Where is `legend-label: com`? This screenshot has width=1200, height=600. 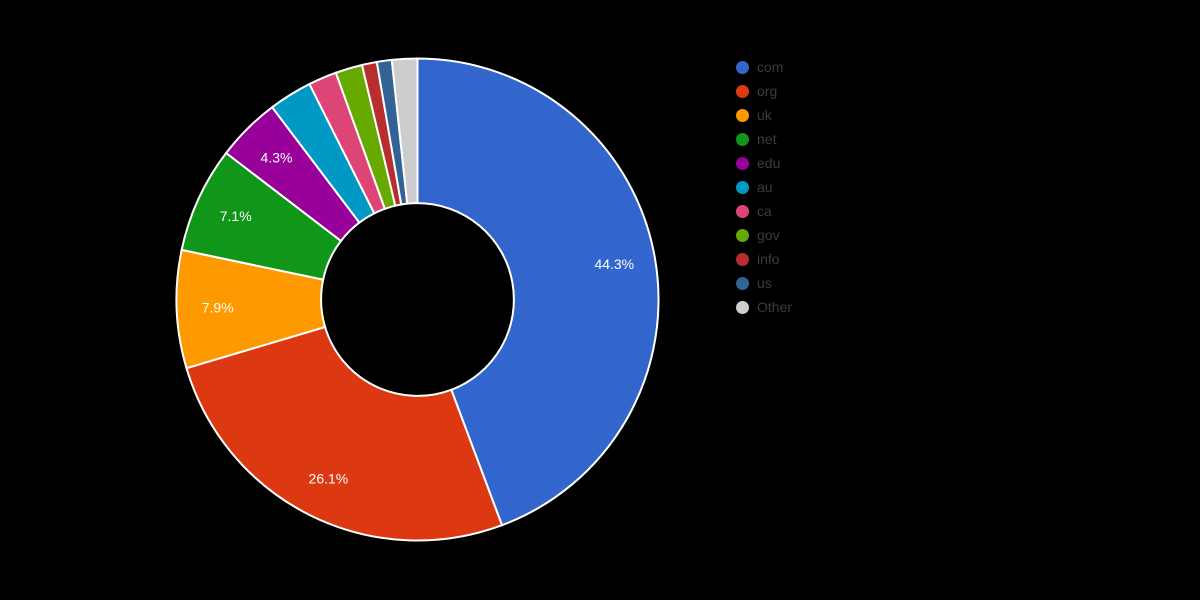
legend-label: com is located at coordinates (770, 67).